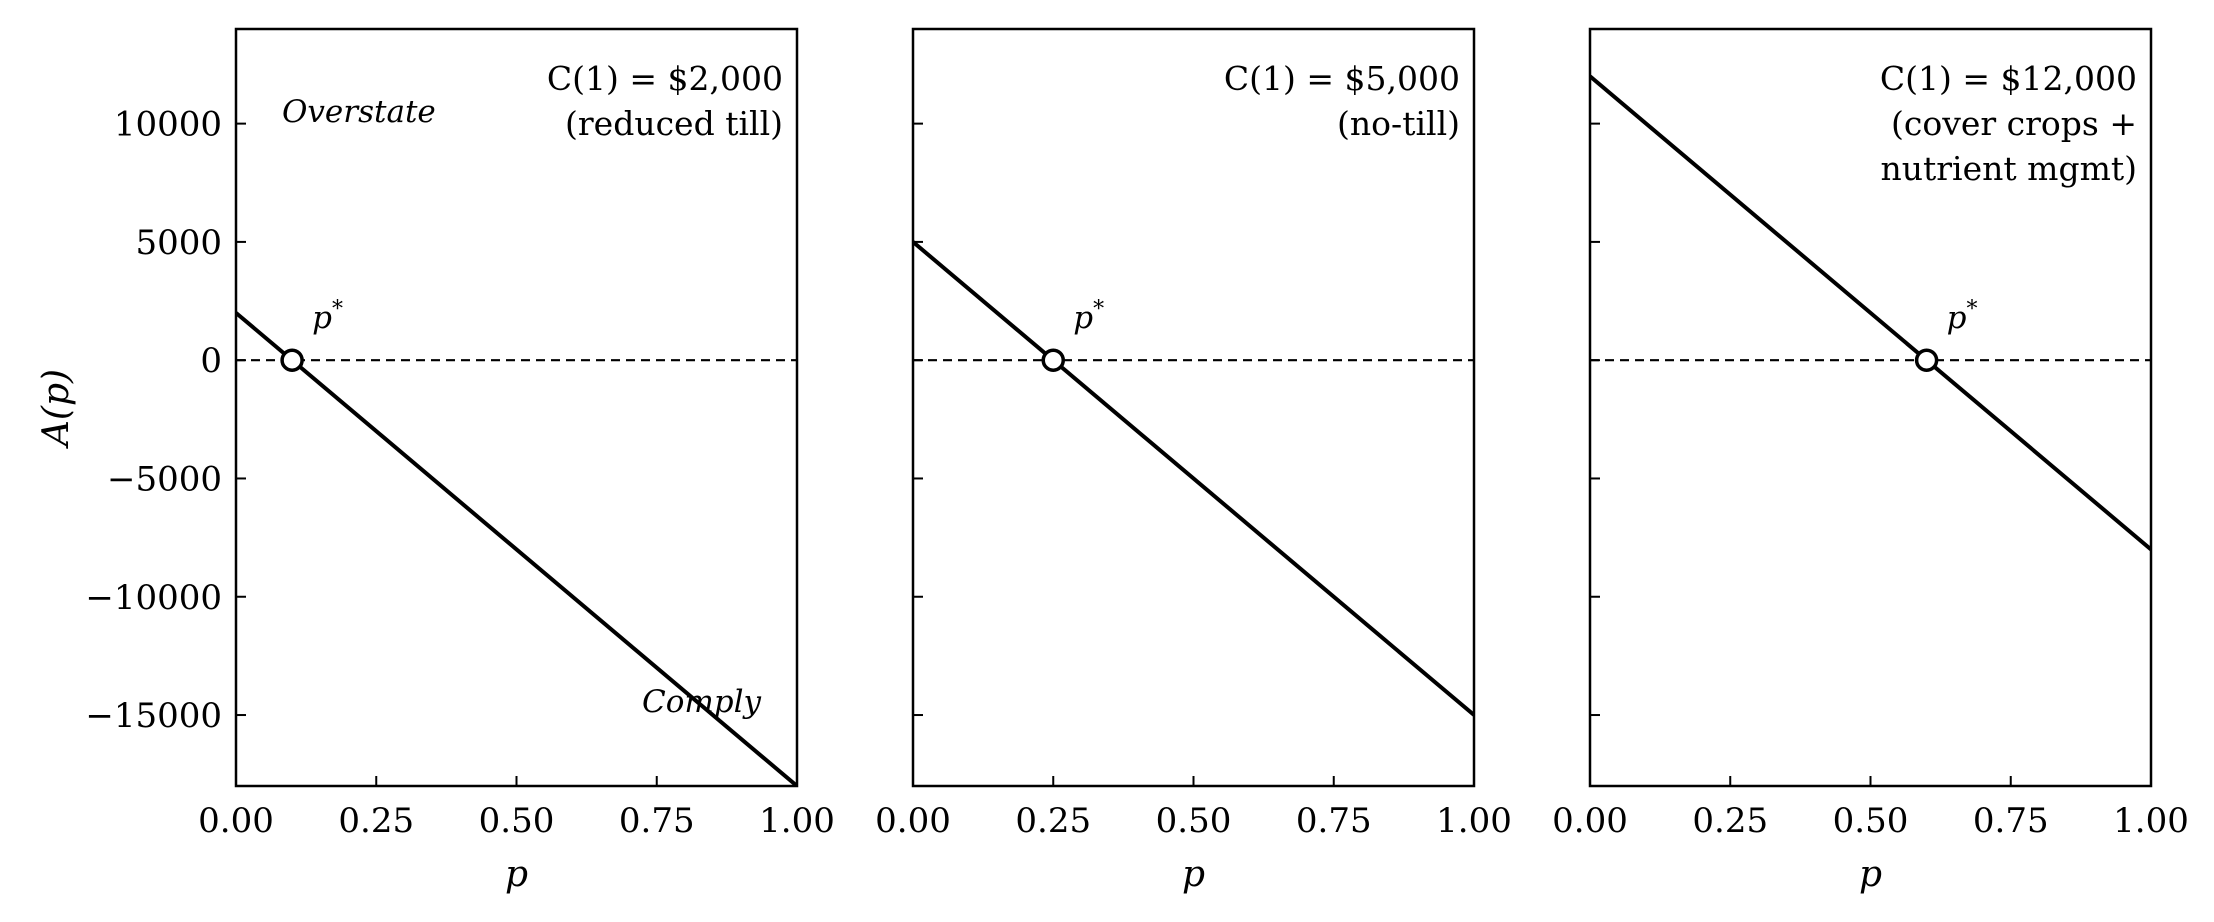  Describe the element at coordinates (359, 112) in the screenshot. I see `region-label-overstate: Overstate` at that location.